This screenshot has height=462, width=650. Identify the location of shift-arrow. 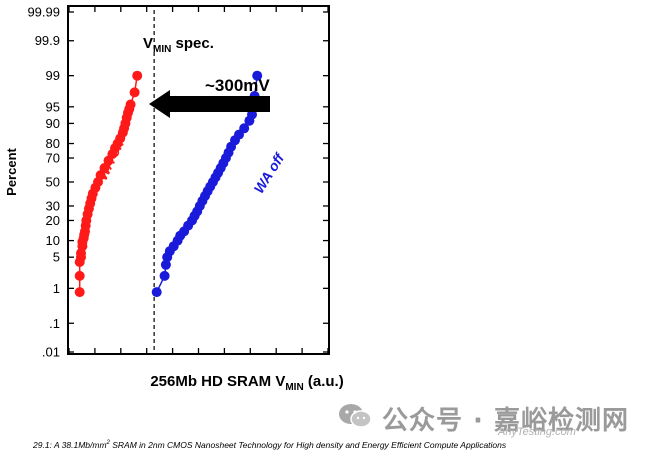
(209, 104).